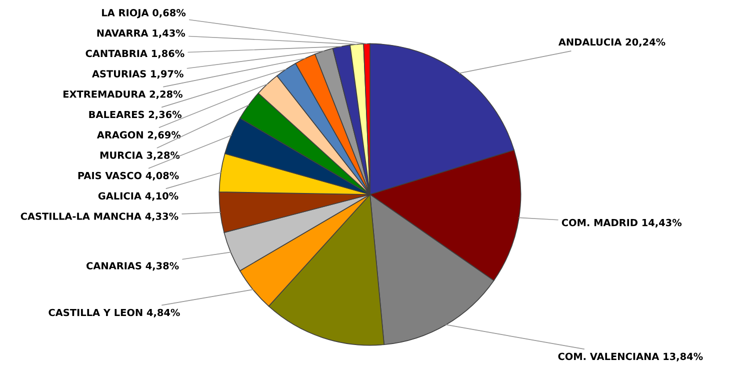 The width and height of the screenshot is (740, 389). Describe the element at coordinates (622, 223) in the screenshot. I see `slice-label: COM. MADRID 14,43%` at that location.